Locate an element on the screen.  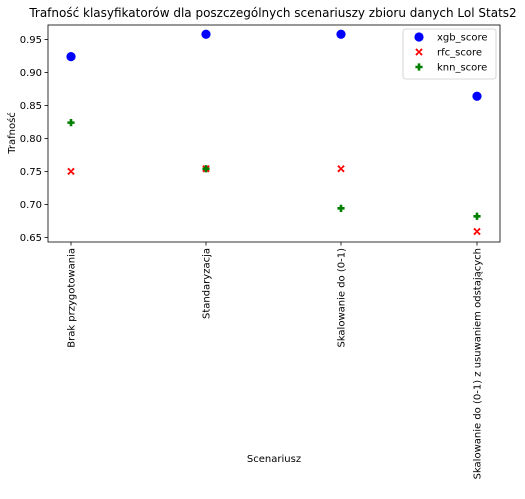
y-tick-label: 0.85 is located at coordinates (31, 106).